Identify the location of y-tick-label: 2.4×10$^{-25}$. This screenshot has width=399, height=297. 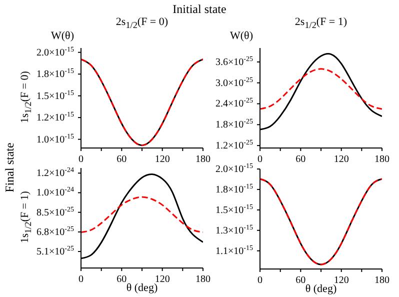
(235, 103).